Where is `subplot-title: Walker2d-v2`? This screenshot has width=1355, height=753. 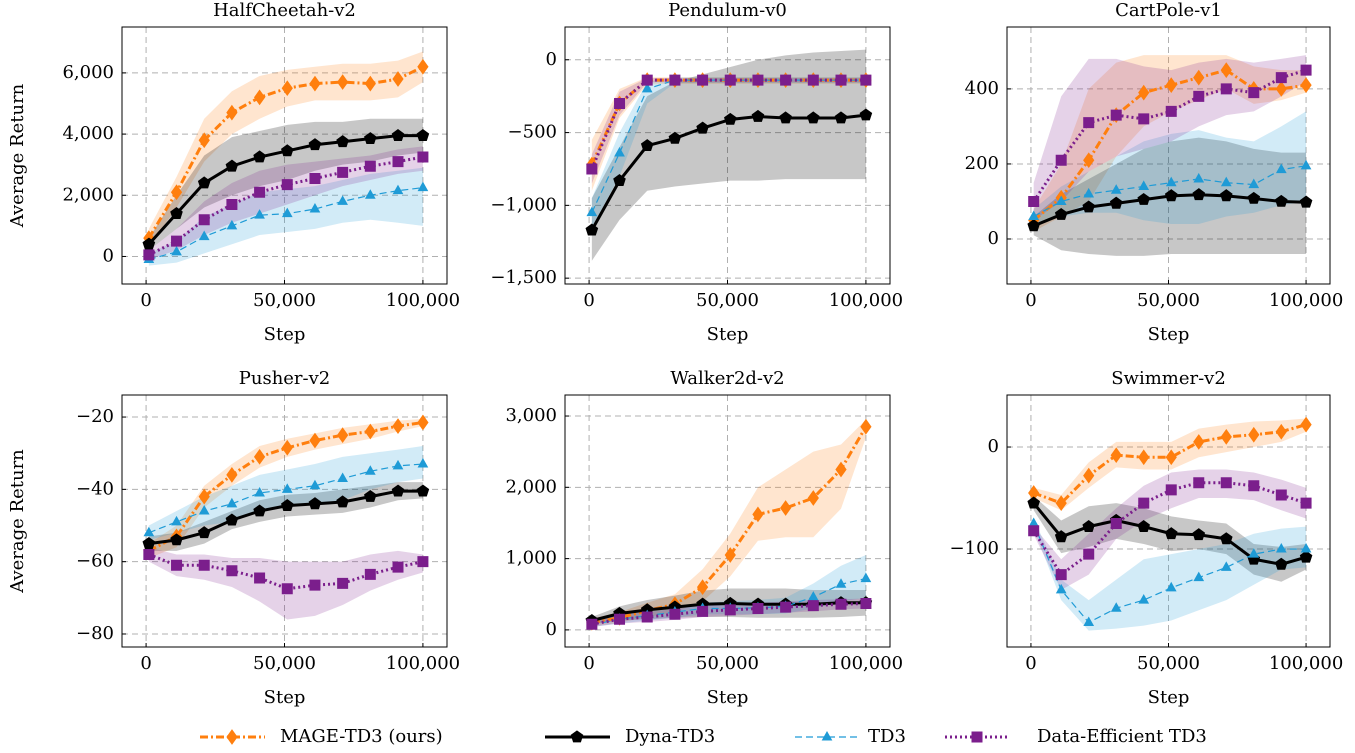 subplot-title: Walker2d-v2 is located at coordinates (727, 378).